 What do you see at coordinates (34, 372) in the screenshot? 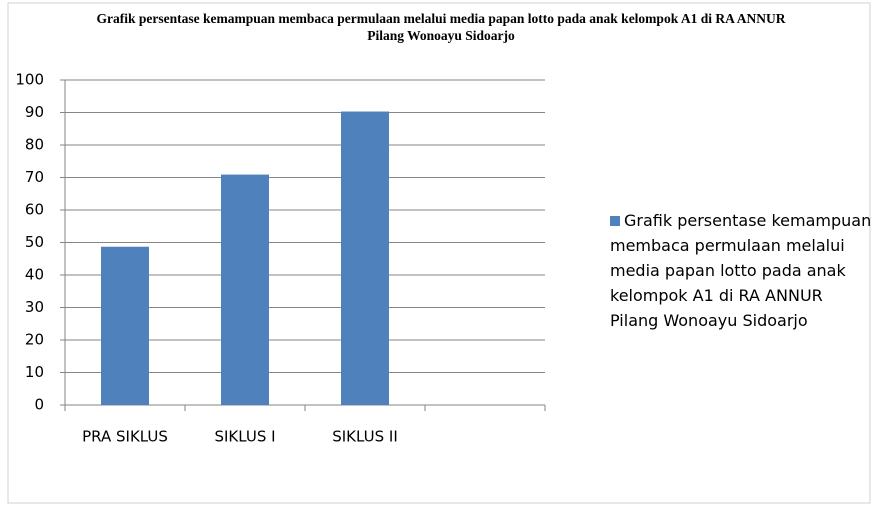
I see `y-tick-label: 10` at bounding box center [34, 372].